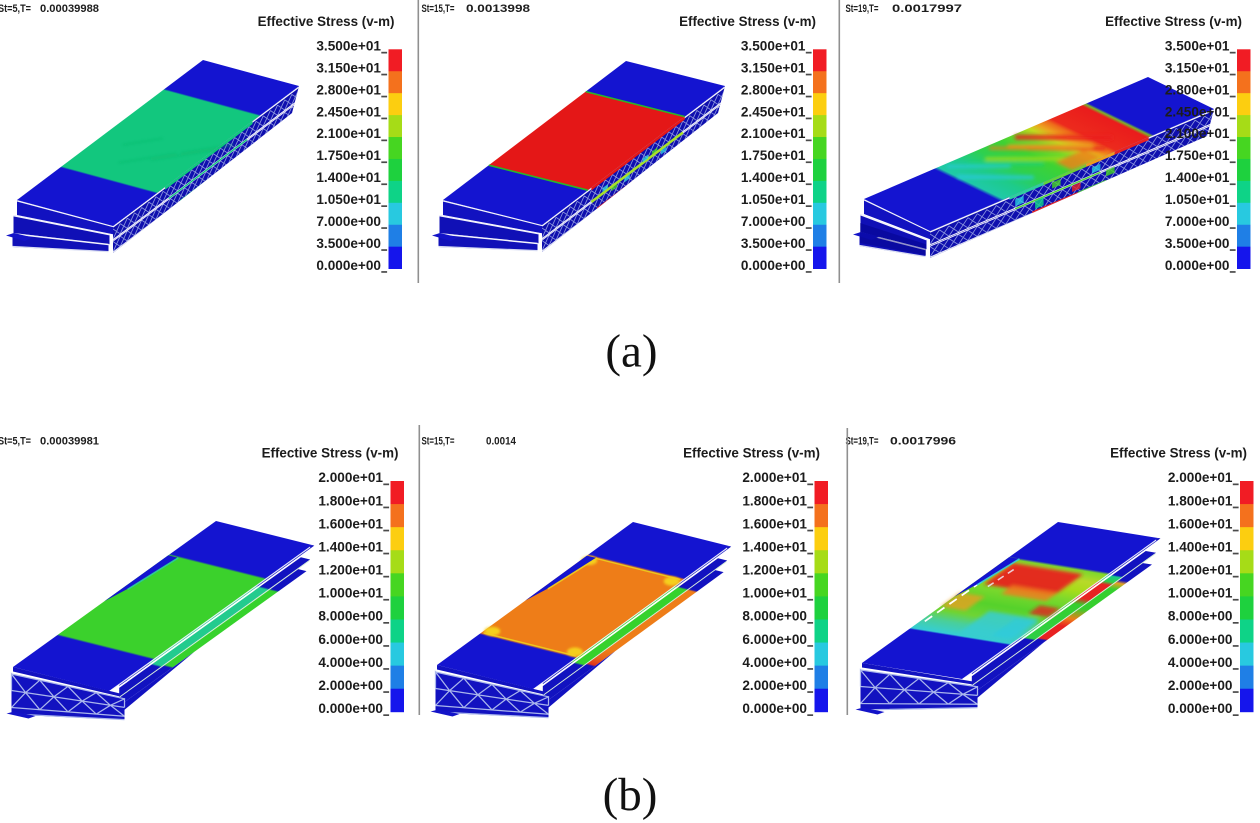 The width and height of the screenshot is (1260, 823). I want to click on svg-text: (b), so click(630, 795).